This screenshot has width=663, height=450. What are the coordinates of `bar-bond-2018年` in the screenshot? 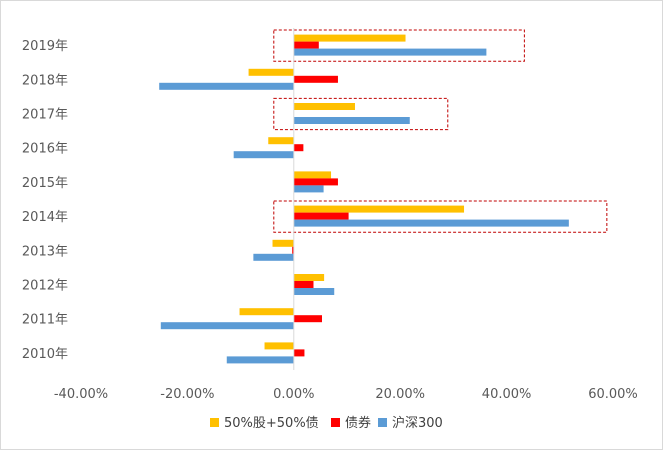 It's located at (315, 79).